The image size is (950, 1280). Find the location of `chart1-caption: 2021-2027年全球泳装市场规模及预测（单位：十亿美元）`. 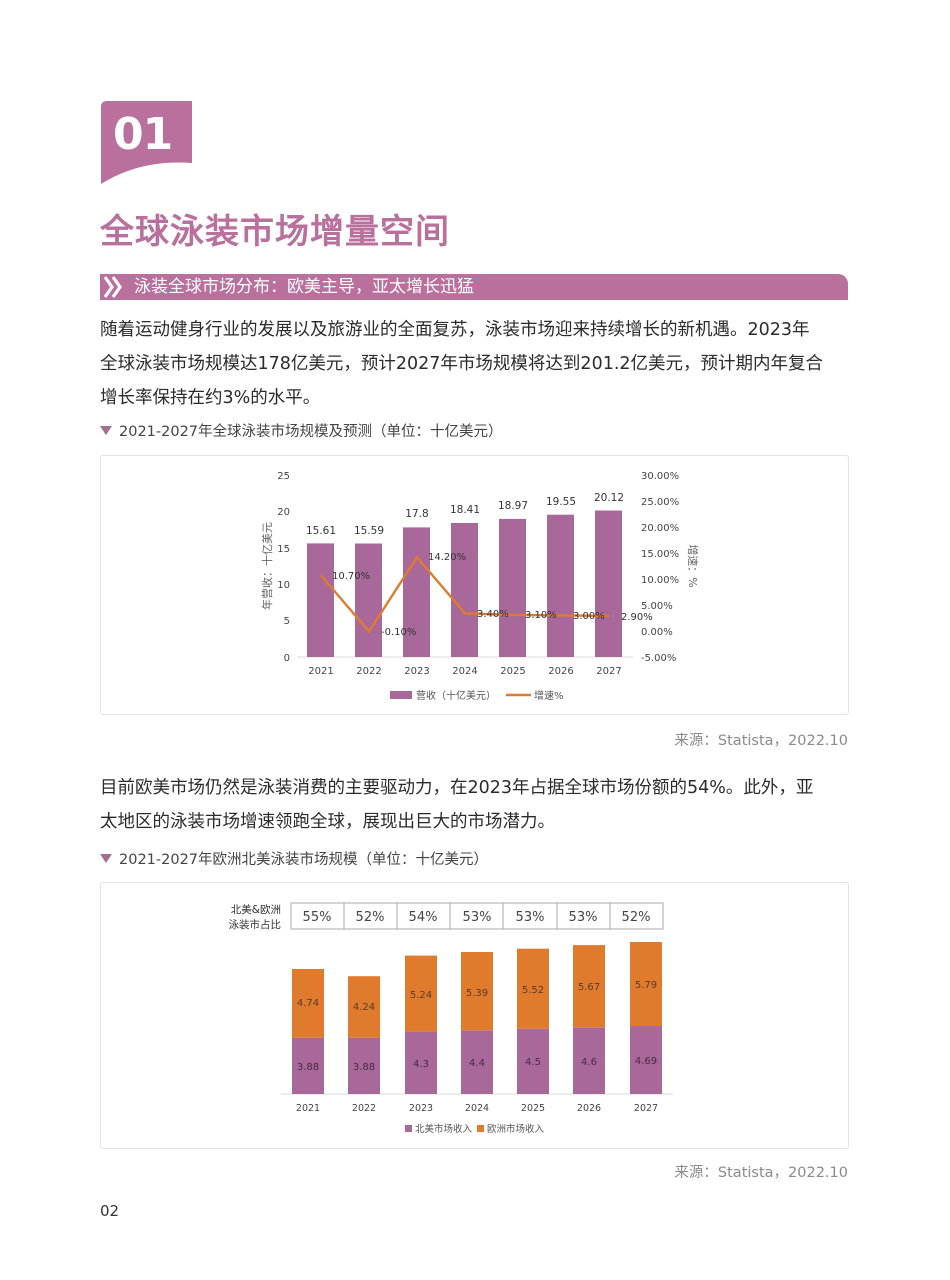

chart1-caption: 2021-2027年全球泳装市场规模及预测（单位：十亿美元） is located at coordinates (301, 432).